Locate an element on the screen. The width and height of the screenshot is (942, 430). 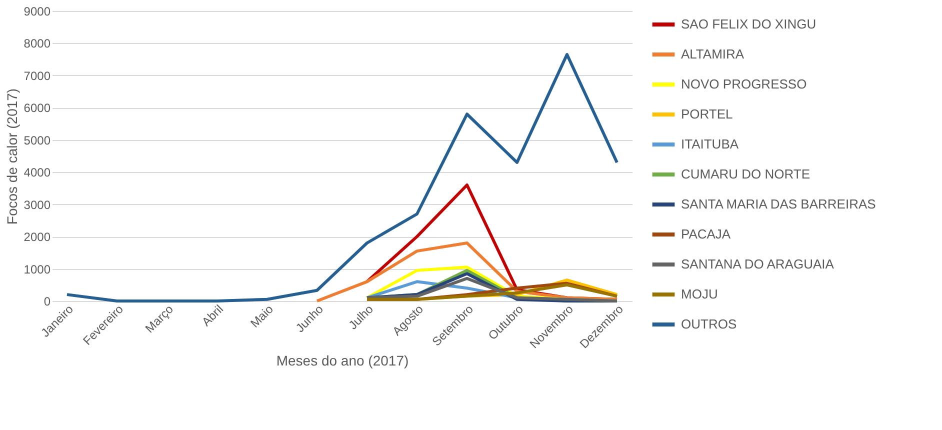
y-tick-label: 4000 is located at coordinates (37, 173).